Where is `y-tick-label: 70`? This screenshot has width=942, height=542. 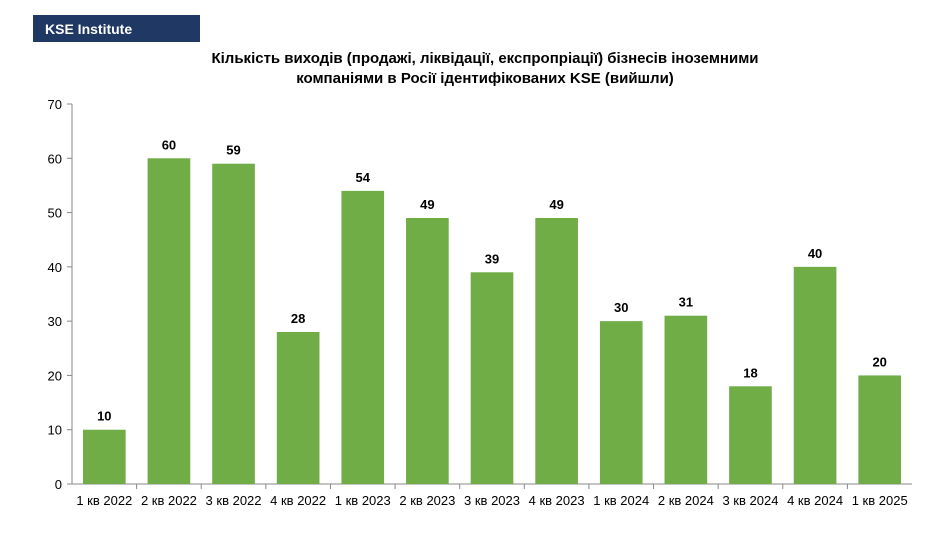
y-tick-label: 70 is located at coordinates (55, 104).